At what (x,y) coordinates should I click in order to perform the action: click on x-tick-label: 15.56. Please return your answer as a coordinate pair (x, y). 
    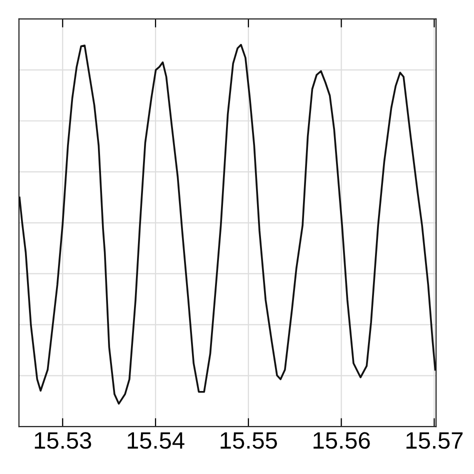
    Looking at the image, I should click on (342, 440).